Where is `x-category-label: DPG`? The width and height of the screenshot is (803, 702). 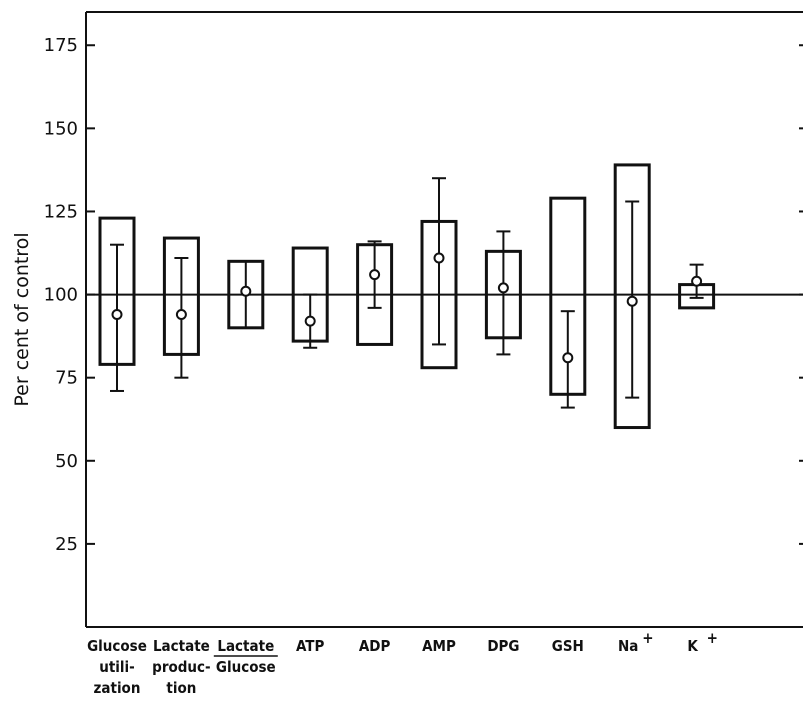 x-category-label: DPG is located at coordinates (503, 646).